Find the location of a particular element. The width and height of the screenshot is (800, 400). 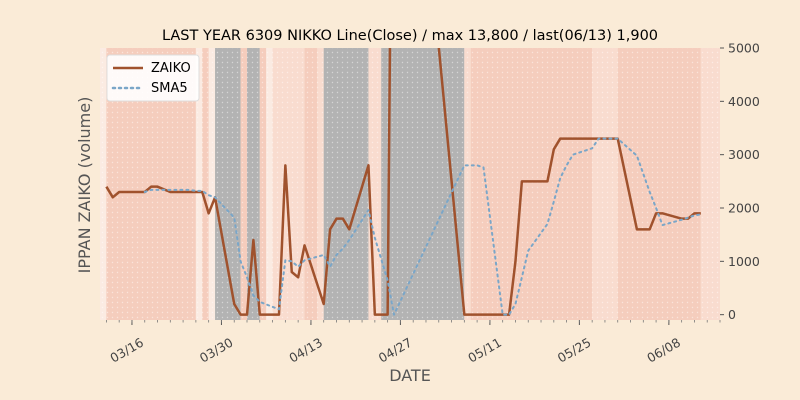

x-tick-label: 05/11 is located at coordinates (484, 350).